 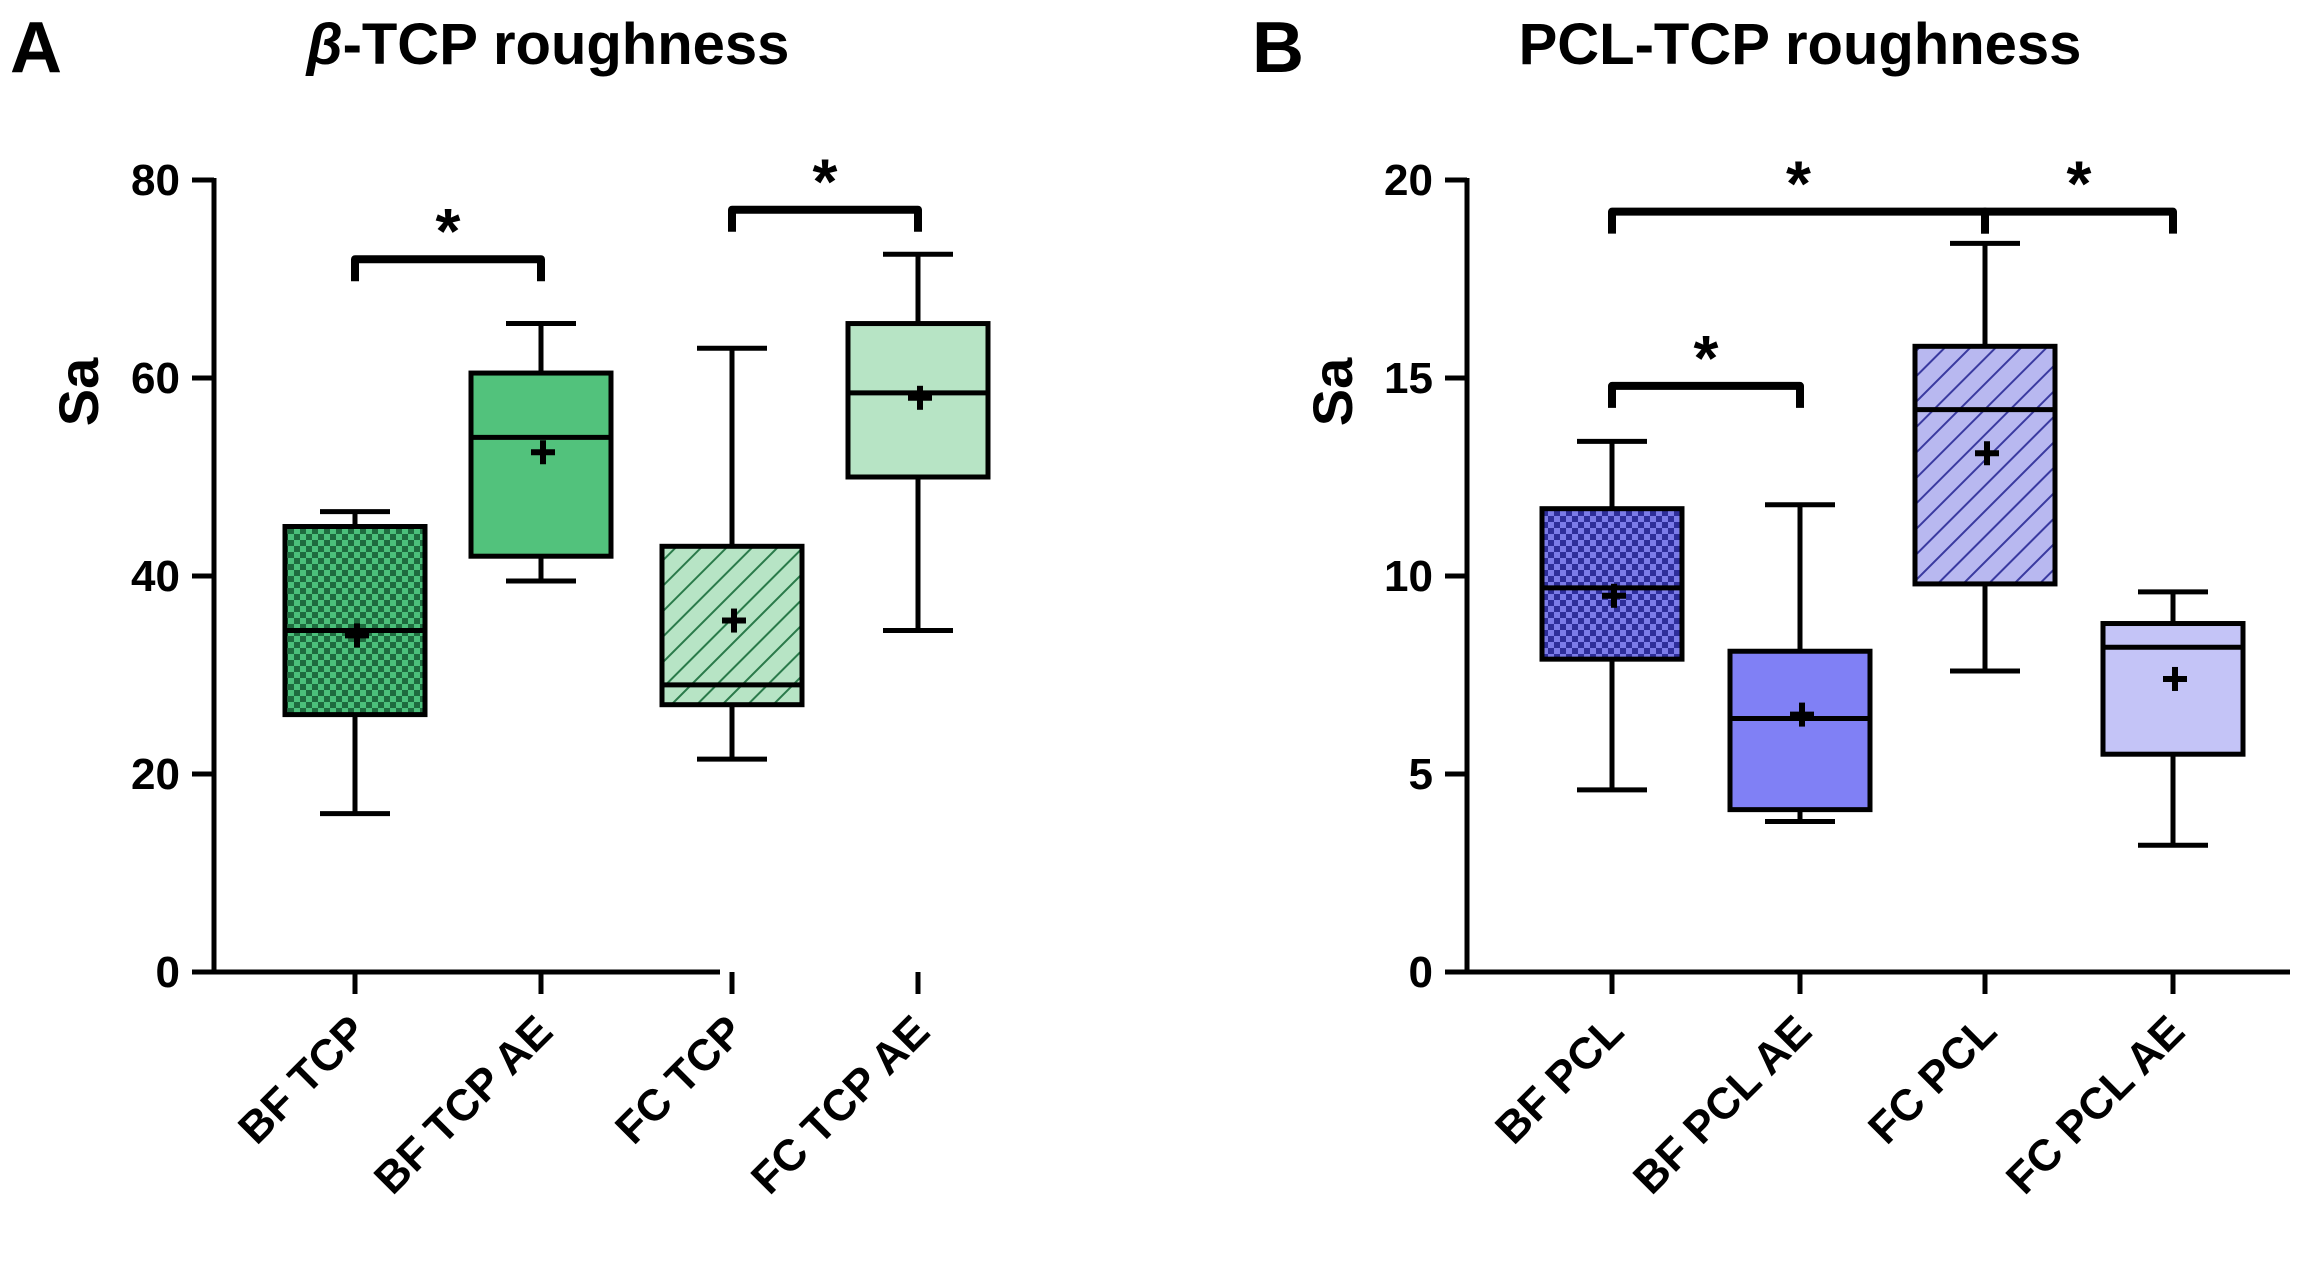 I want to click on box-fc-pcl, so click(x=1985, y=457).